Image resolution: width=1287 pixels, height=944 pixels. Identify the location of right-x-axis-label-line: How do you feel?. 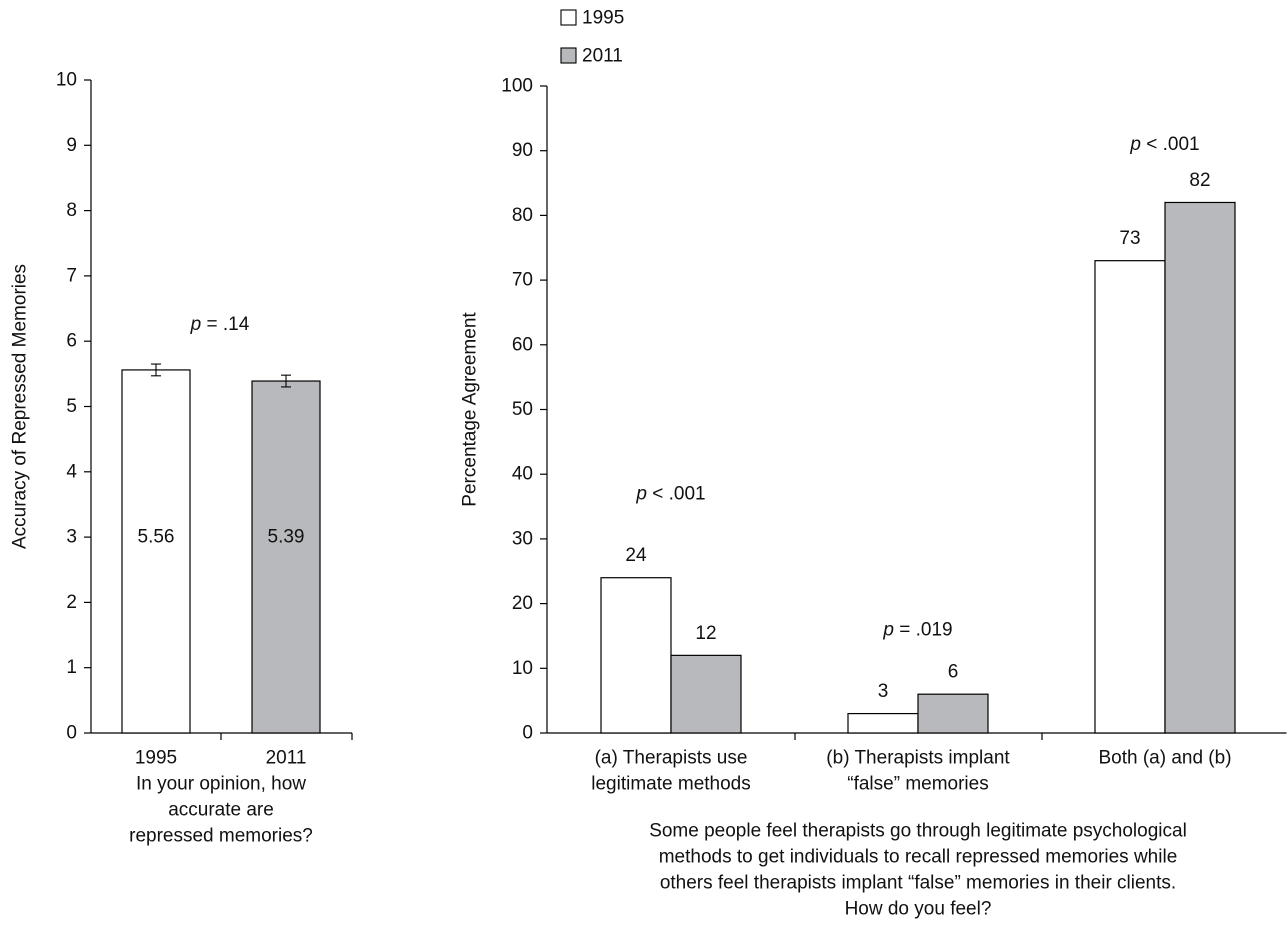
(918, 909).